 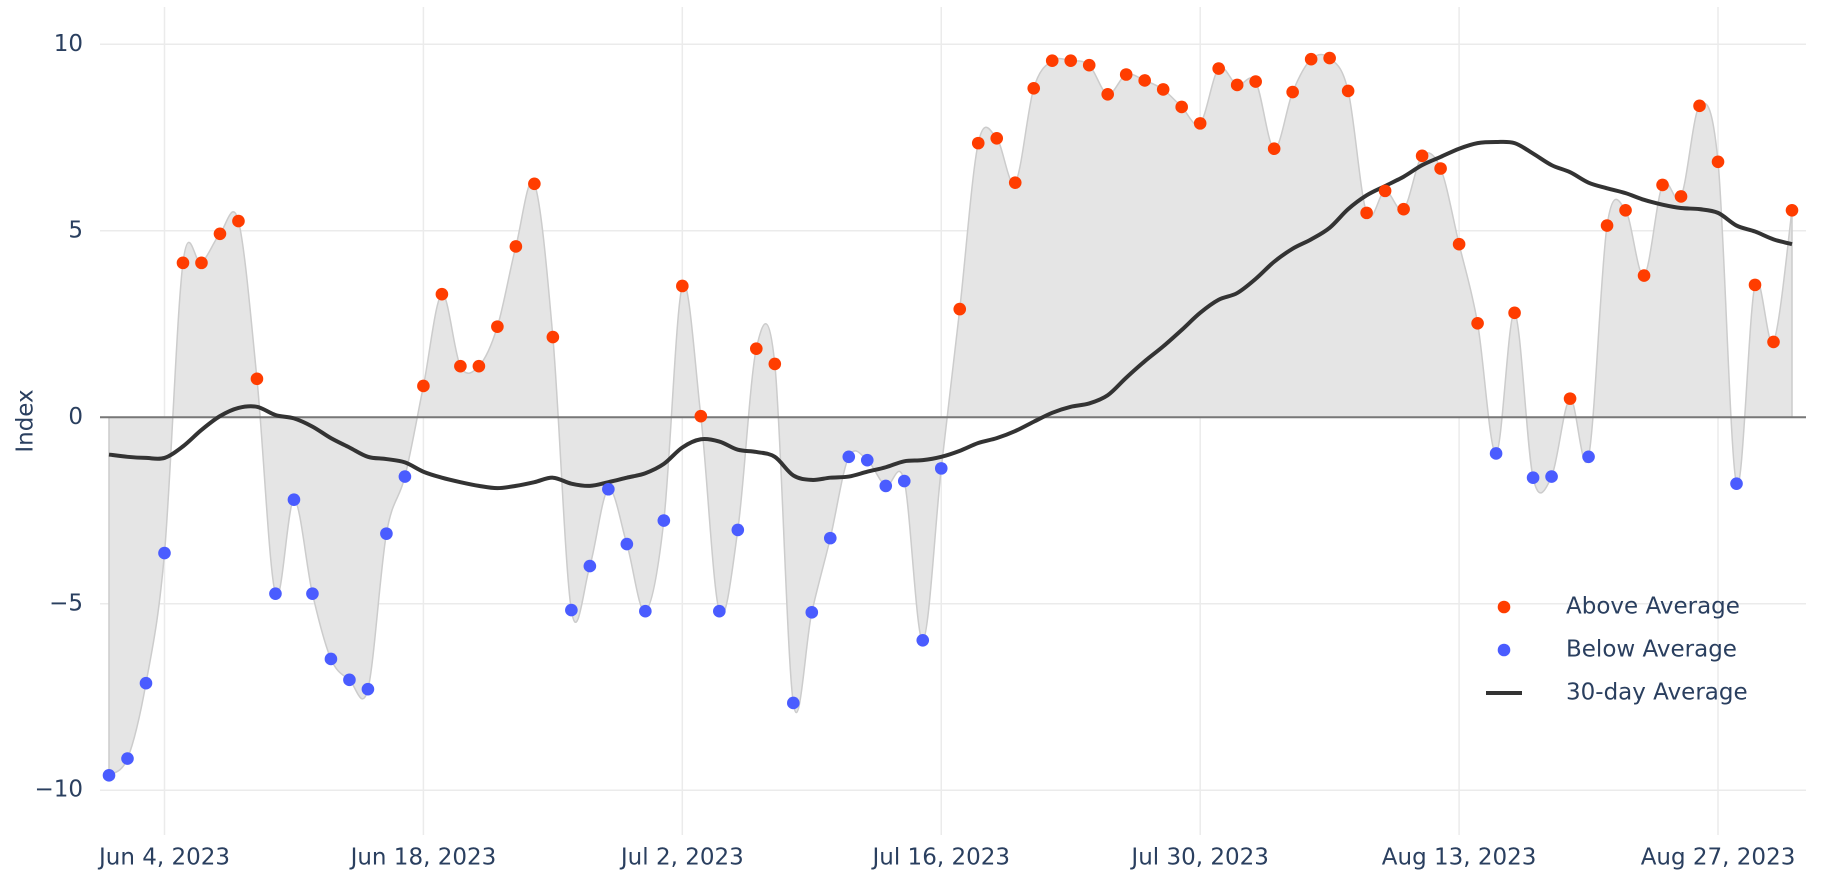 I want to click on legend-label: Below Average, so click(x=1651, y=650).